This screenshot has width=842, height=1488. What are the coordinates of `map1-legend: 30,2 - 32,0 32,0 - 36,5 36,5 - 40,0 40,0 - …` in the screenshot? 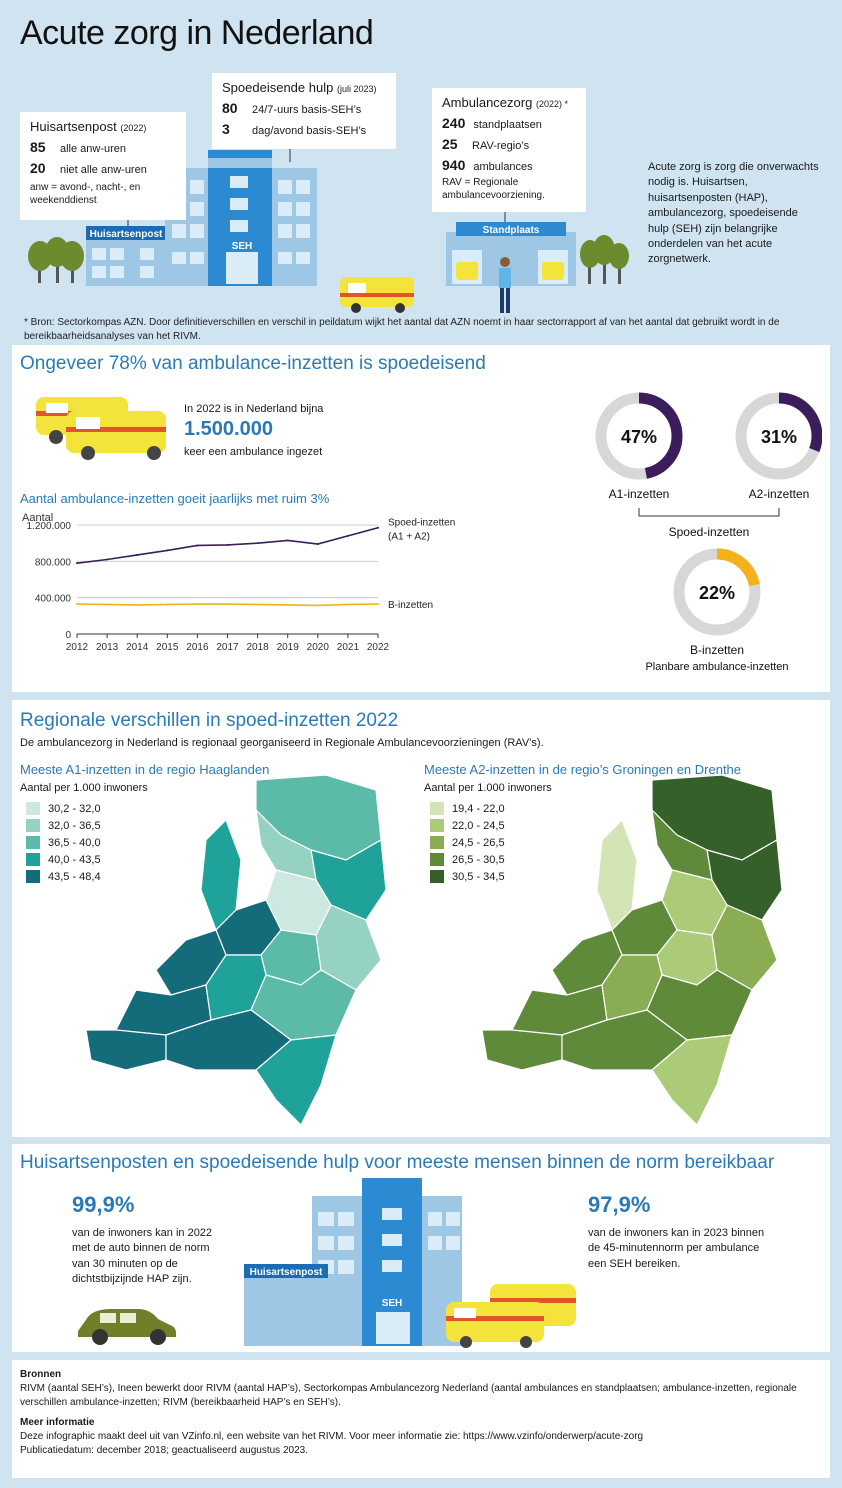 It's located at (63, 842).